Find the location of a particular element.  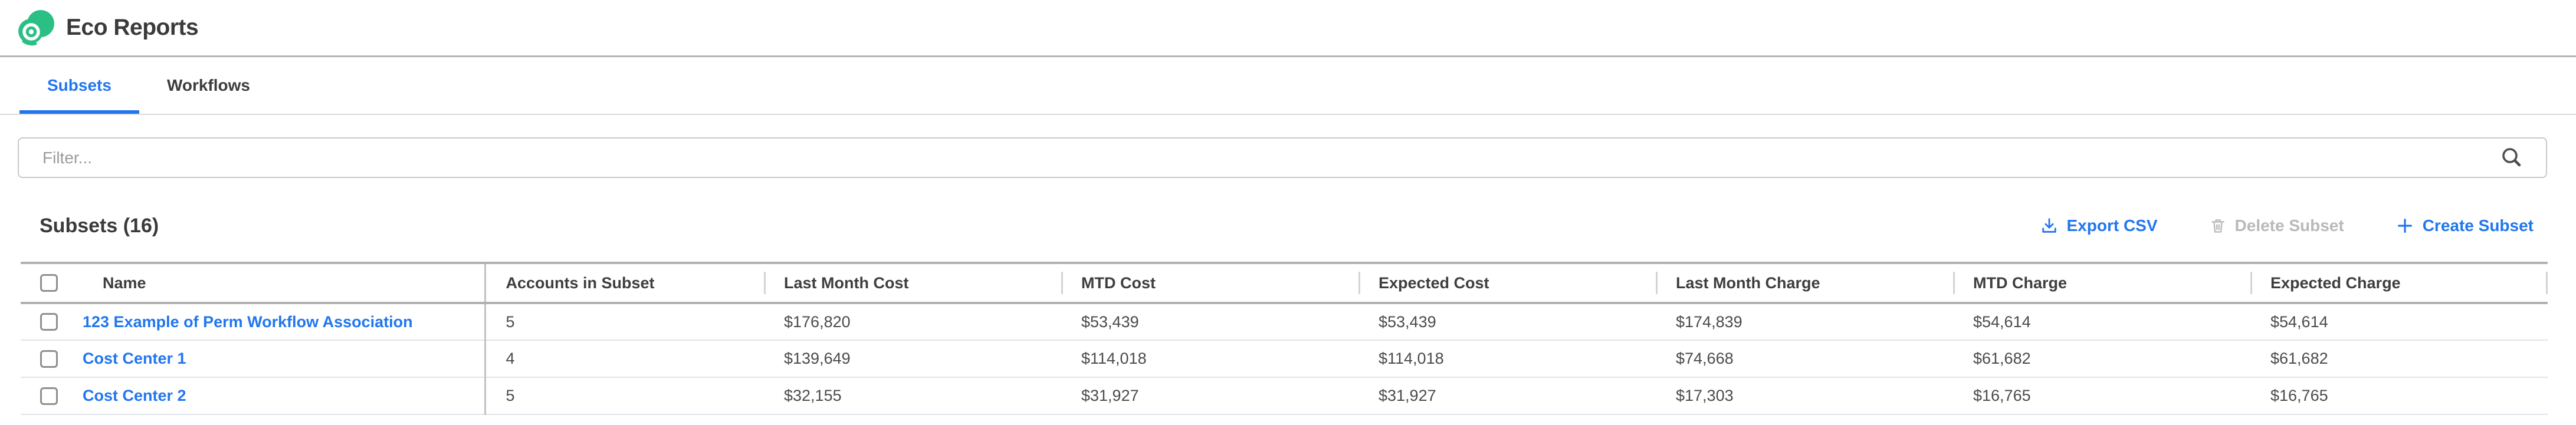

column-header-mtd-cost: MTD Cost is located at coordinates (1209, 283).